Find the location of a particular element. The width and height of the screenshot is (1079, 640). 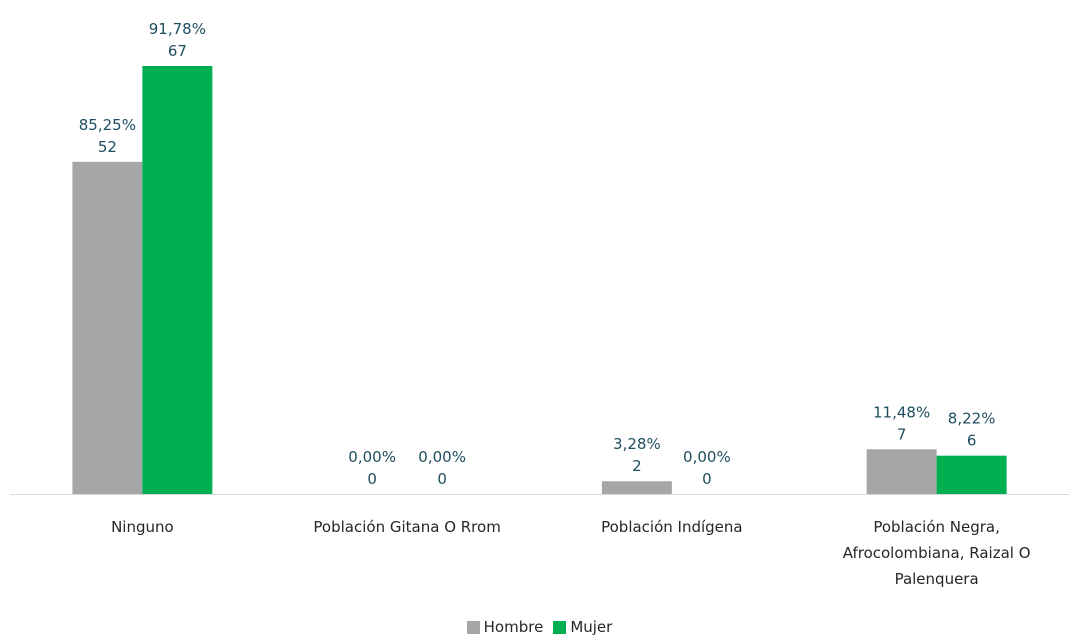

data-label-value: 2 is located at coordinates (637, 466).